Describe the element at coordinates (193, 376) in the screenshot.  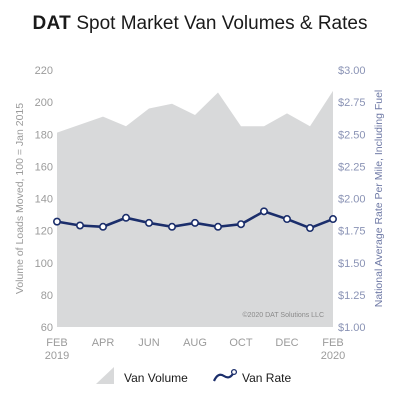
I see `legend: Van Volume Van Rate` at that location.